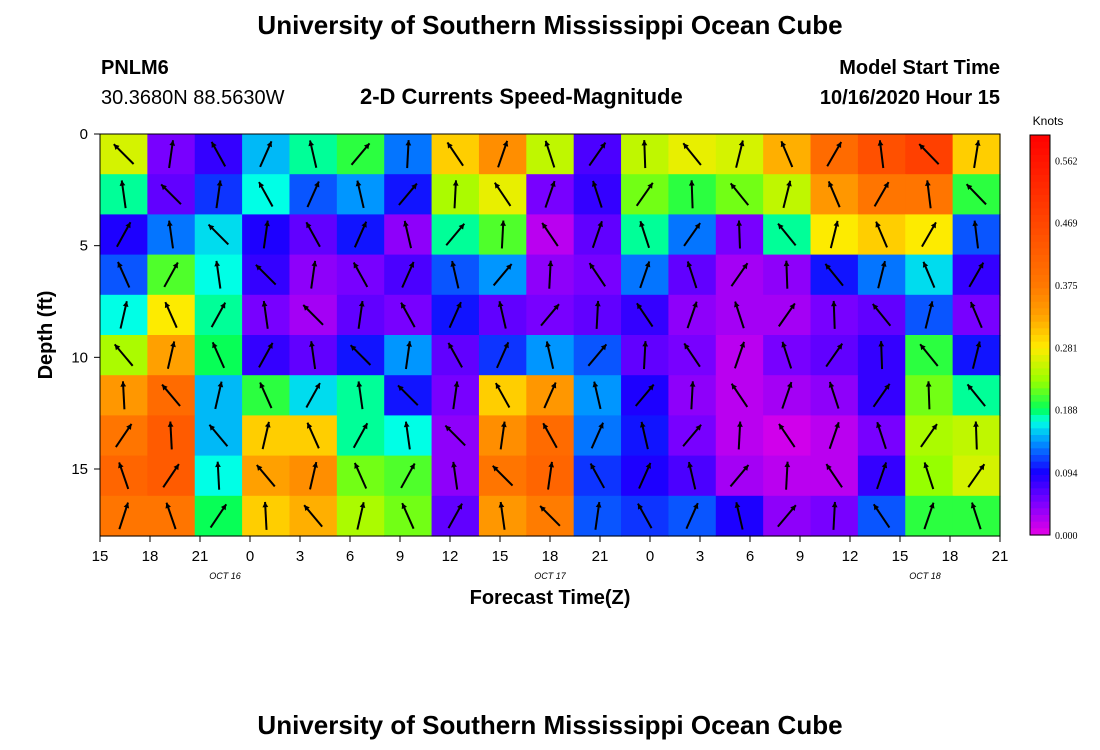 This screenshot has height=750, width=1100. I want to click on x-tick-label: 0, so click(250, 556).